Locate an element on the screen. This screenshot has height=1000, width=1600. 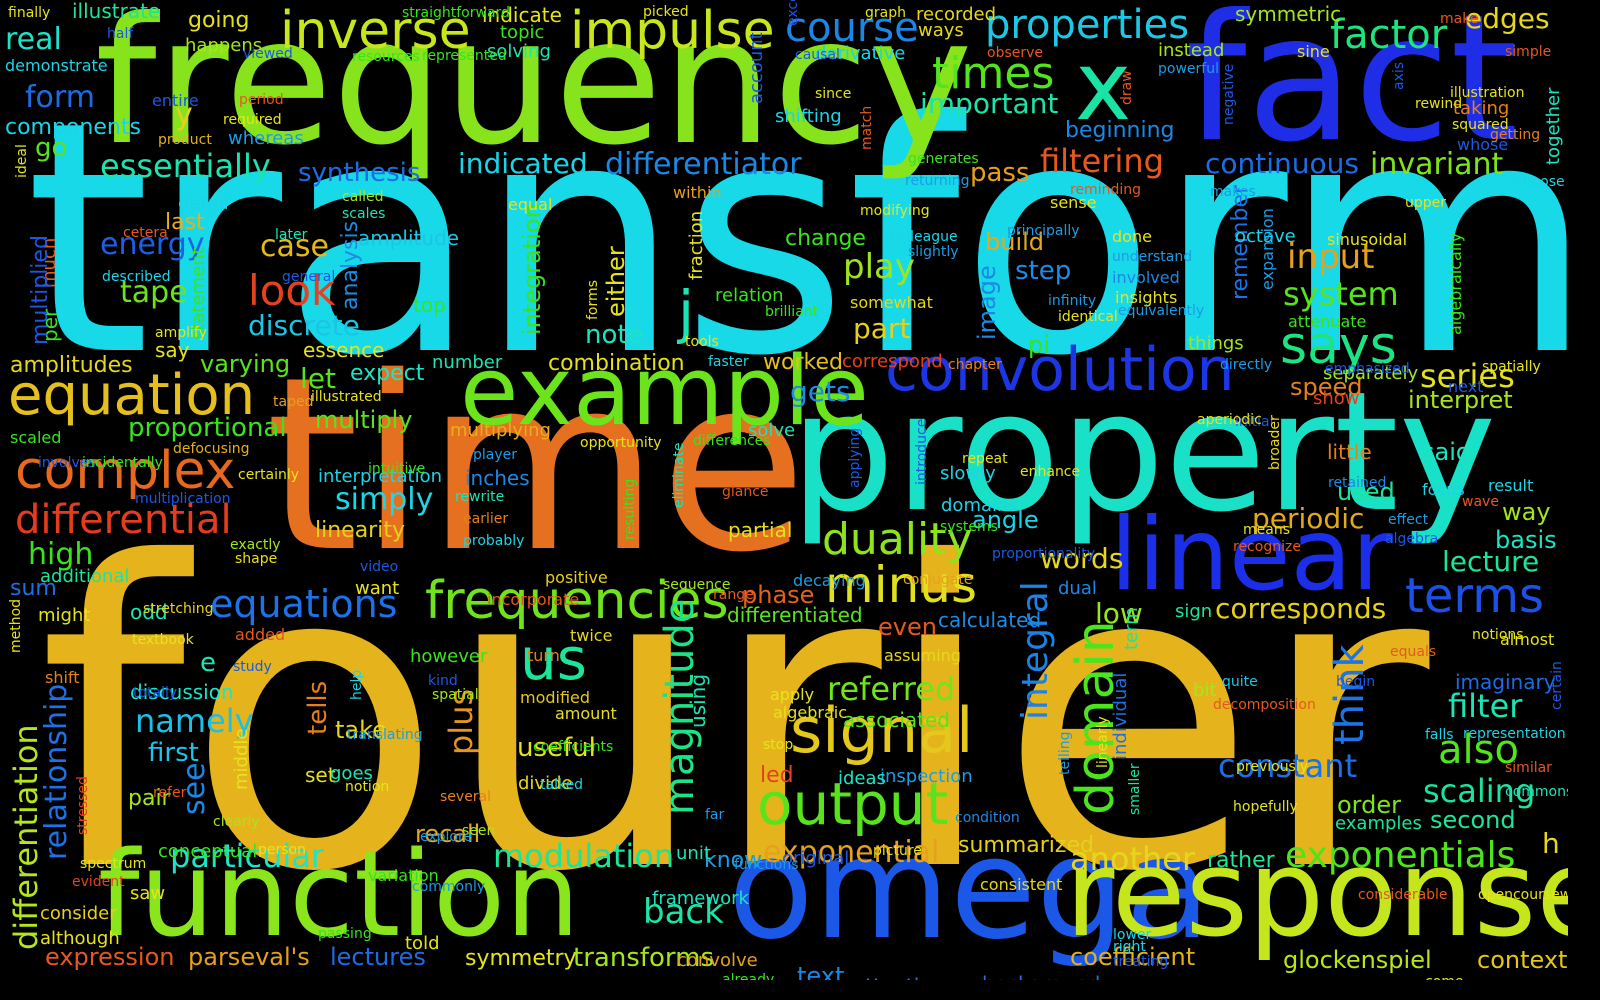
cloud-word: draw is located at coordinates (1127, 87).